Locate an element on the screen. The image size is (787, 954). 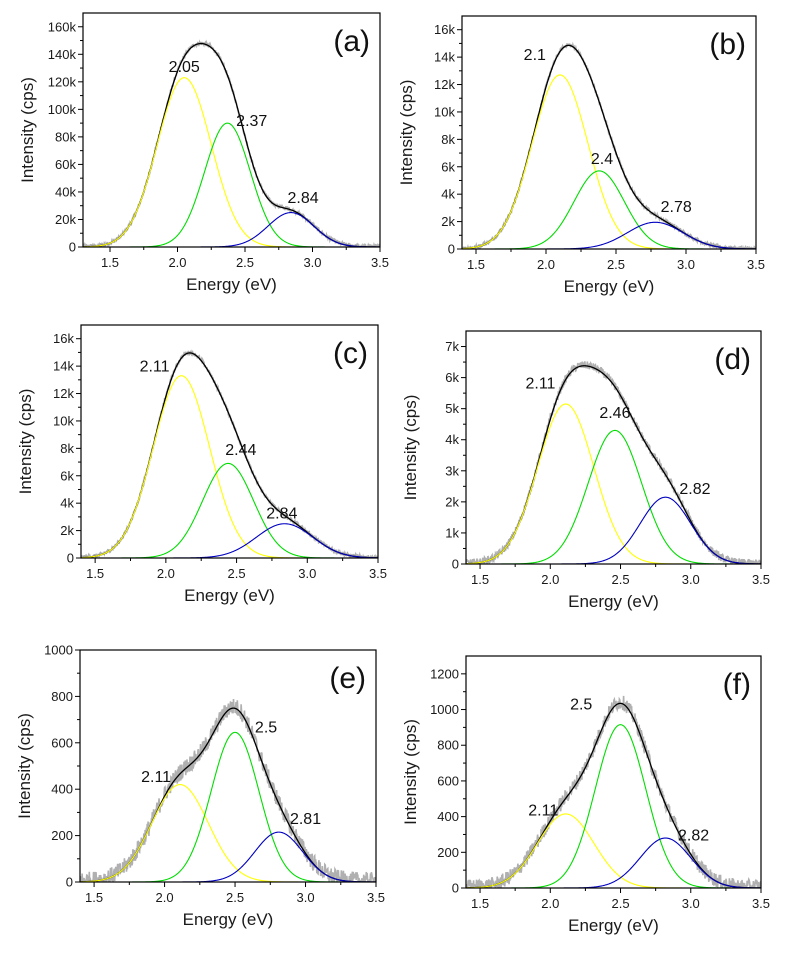
y-tick-label: 12k is located at coordinates (444, 84).